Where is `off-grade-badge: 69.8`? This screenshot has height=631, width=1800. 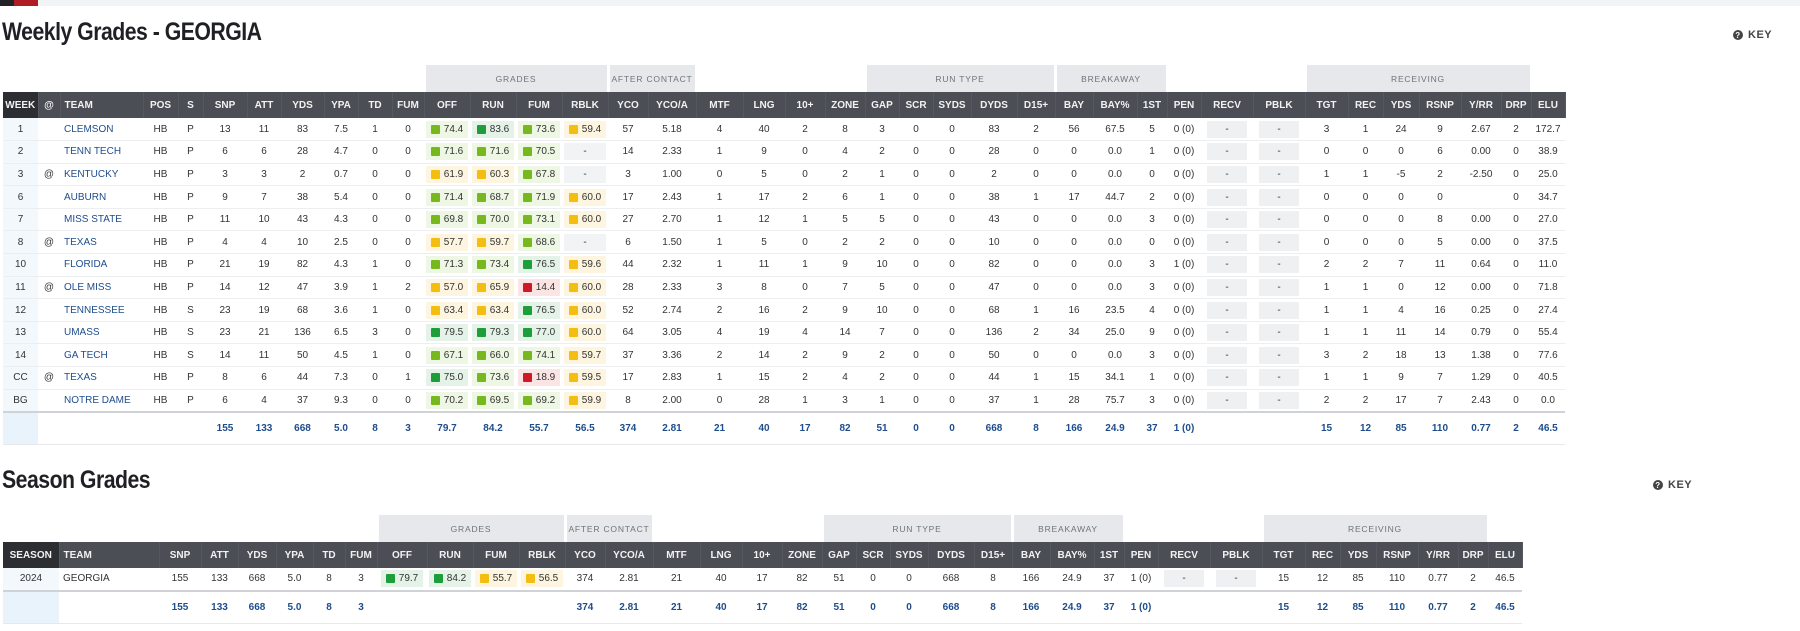
off-grade-badge: 69.8 is located at coordinates (447, 220).